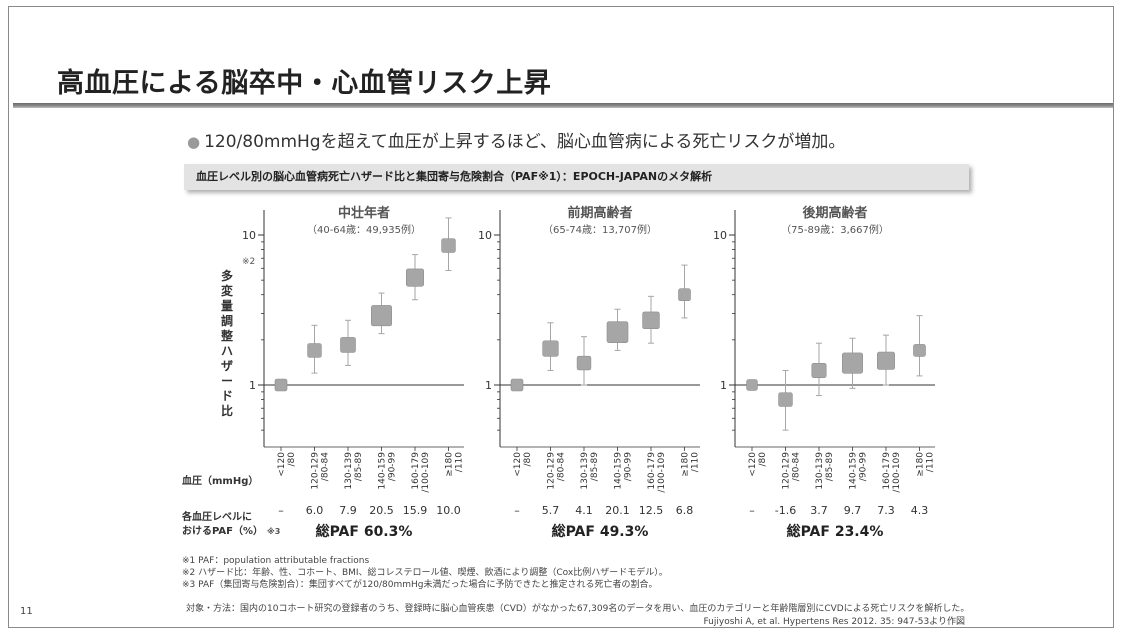 This screenshot has width=1123, height=637. What do you see at coordinates (364, 213) in the screenshot?
I see `p1-chart-title: 中壮年者` at bounding box center [364, 213].